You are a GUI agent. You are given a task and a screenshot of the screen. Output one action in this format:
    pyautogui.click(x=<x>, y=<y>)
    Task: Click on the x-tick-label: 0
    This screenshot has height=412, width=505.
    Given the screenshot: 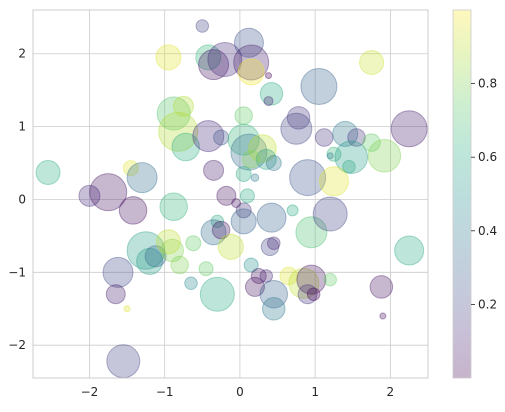 What is the action you would take?
    pyautogui.click(x=240, y=392)
    